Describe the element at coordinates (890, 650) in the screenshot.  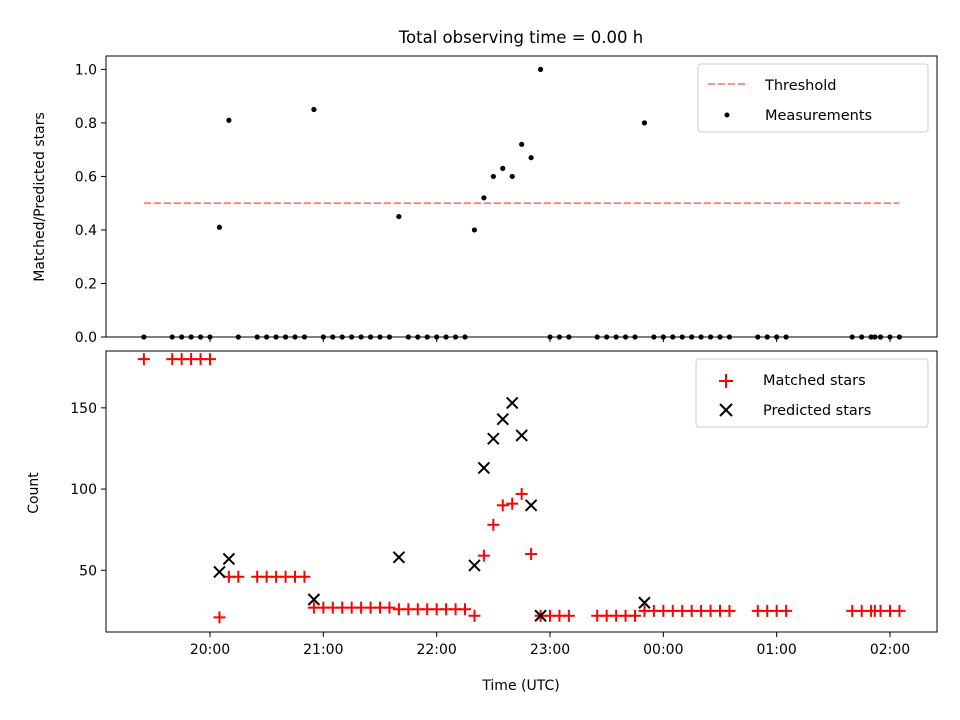
I see `count-x-tick-label: 02:00` at that location.